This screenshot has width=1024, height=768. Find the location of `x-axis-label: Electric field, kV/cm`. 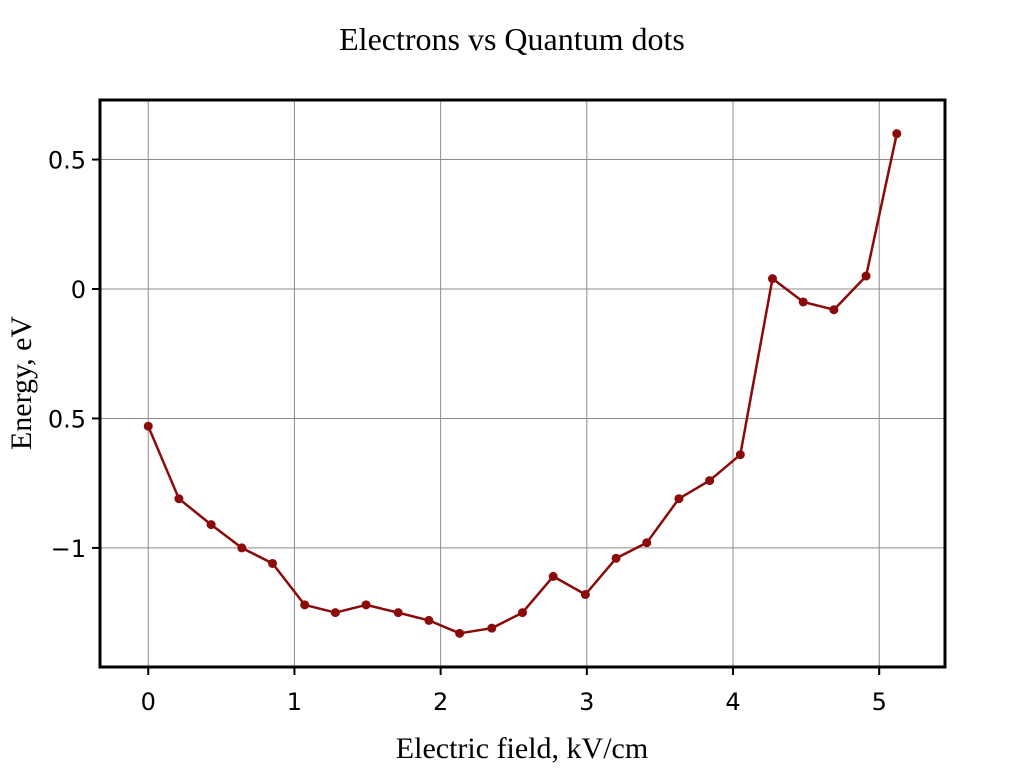

x-axis-label: Electric field, kV/cm is located at coordinates (522, 748).